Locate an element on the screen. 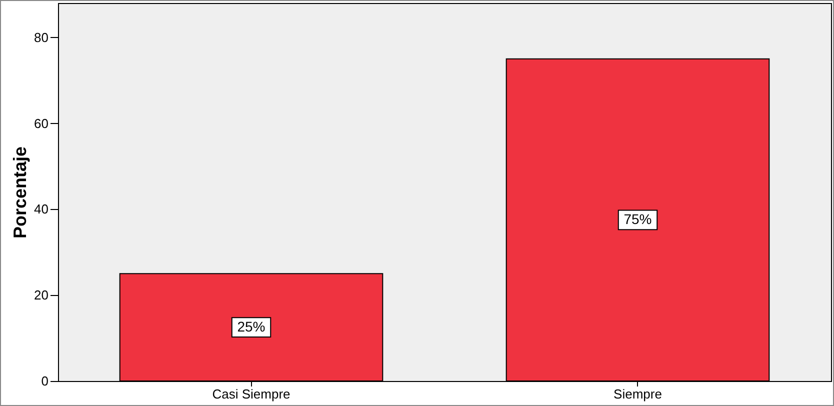 The height and width of the screenshot is (406, 834). x-tick-label: Siempre is located at coordinates (638, 394).